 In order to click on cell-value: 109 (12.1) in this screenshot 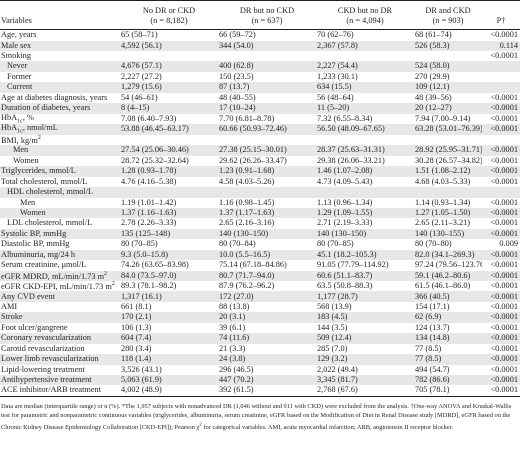, I will do `click(448, 87)`.